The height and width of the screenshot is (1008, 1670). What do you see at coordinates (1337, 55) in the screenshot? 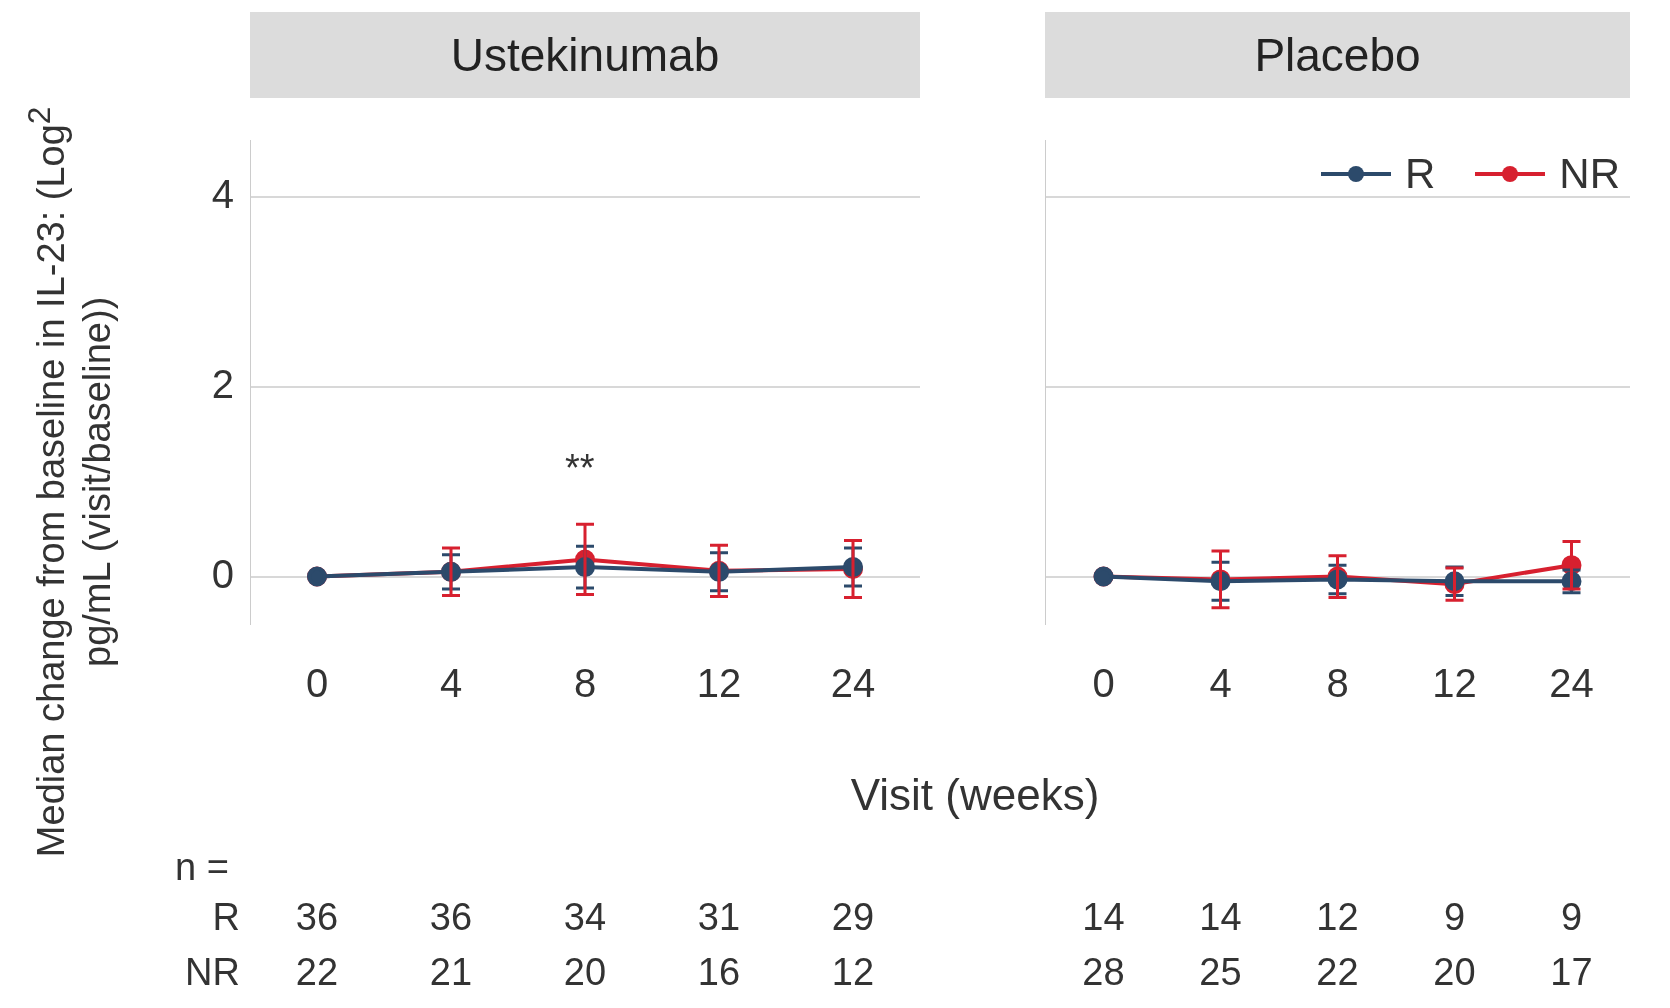
I see `chart-title: Placebo` at bounding box center [1337, 55].